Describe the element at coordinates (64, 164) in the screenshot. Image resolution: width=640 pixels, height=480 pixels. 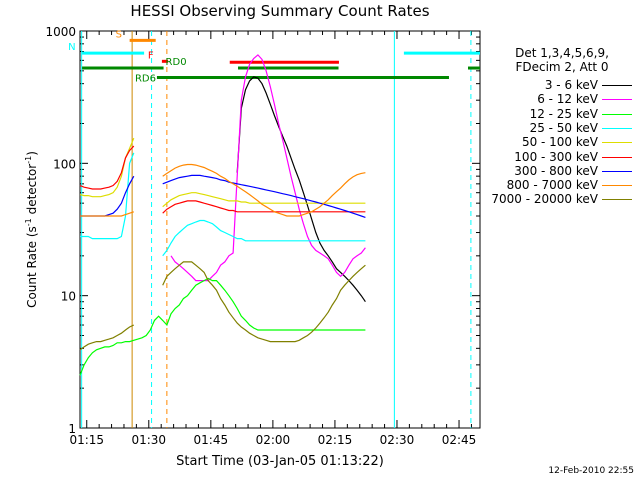
I see `y-tick-label: 100` at that location.